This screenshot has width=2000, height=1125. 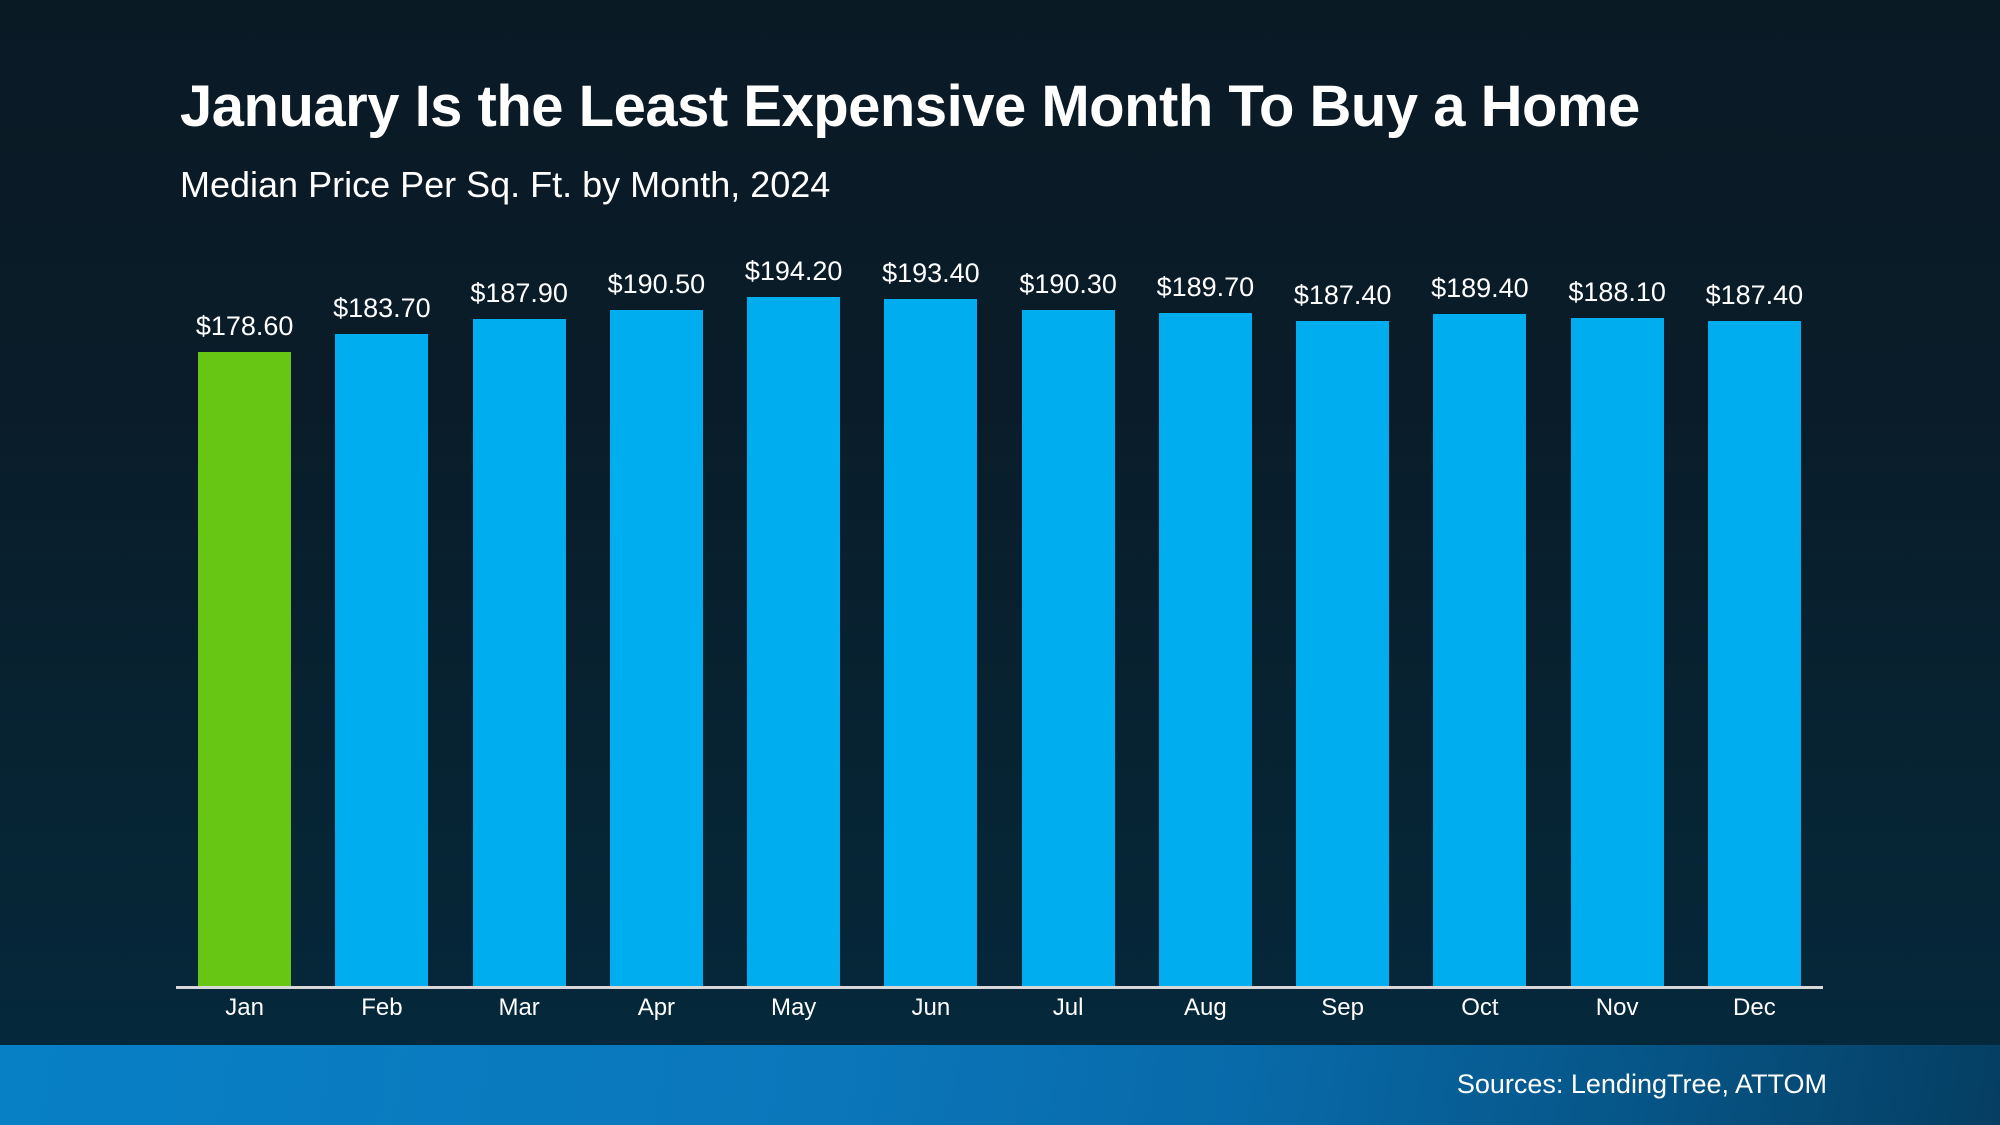 I want to click on bar-sep, so click(x=1343, y=653).